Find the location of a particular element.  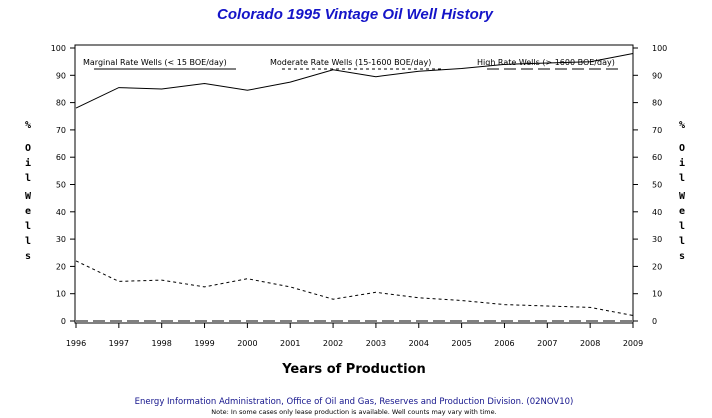

x-tick-label: 2009 is located at coordinates (633, 343).